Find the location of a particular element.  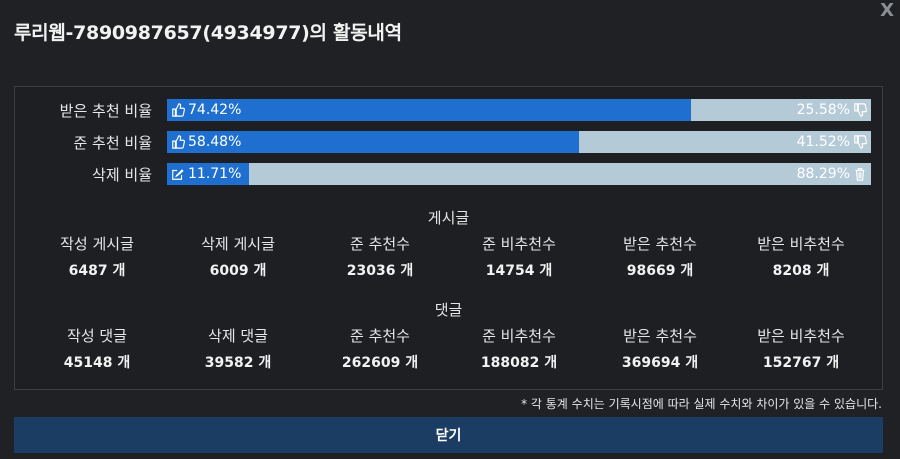

dialog-title: 루리웹-7890987657(4934977)의 활동내역 is located at coordinates (208, 33).